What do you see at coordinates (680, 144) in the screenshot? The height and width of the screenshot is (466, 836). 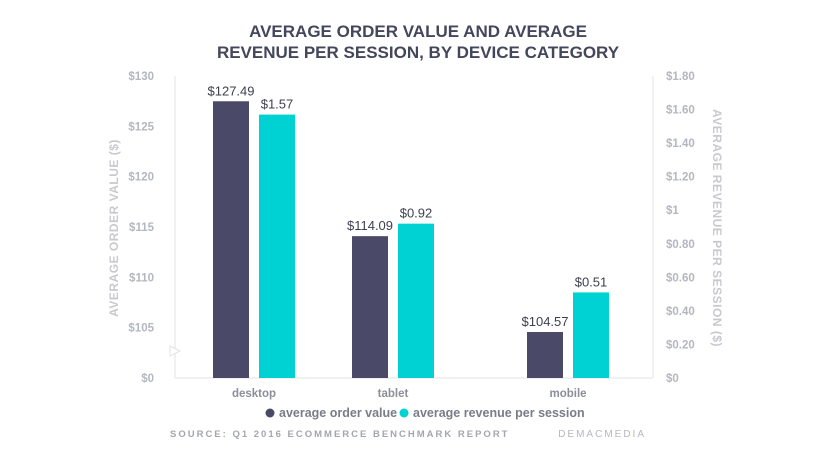 I see `right-tick-label: $1.40` at bounding box center [680, 144].